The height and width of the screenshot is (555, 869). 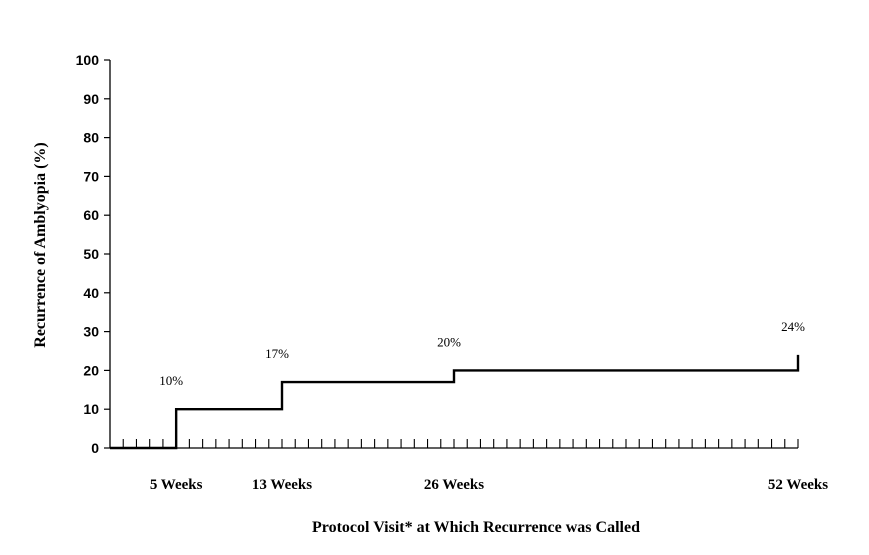 What do you see at coordinates (469, 466) in the screenshot?
I see `x-axis: 5 Weeks 13 Weeks 26 Weeks 52 Weeks` at bounding box center [469, 466].